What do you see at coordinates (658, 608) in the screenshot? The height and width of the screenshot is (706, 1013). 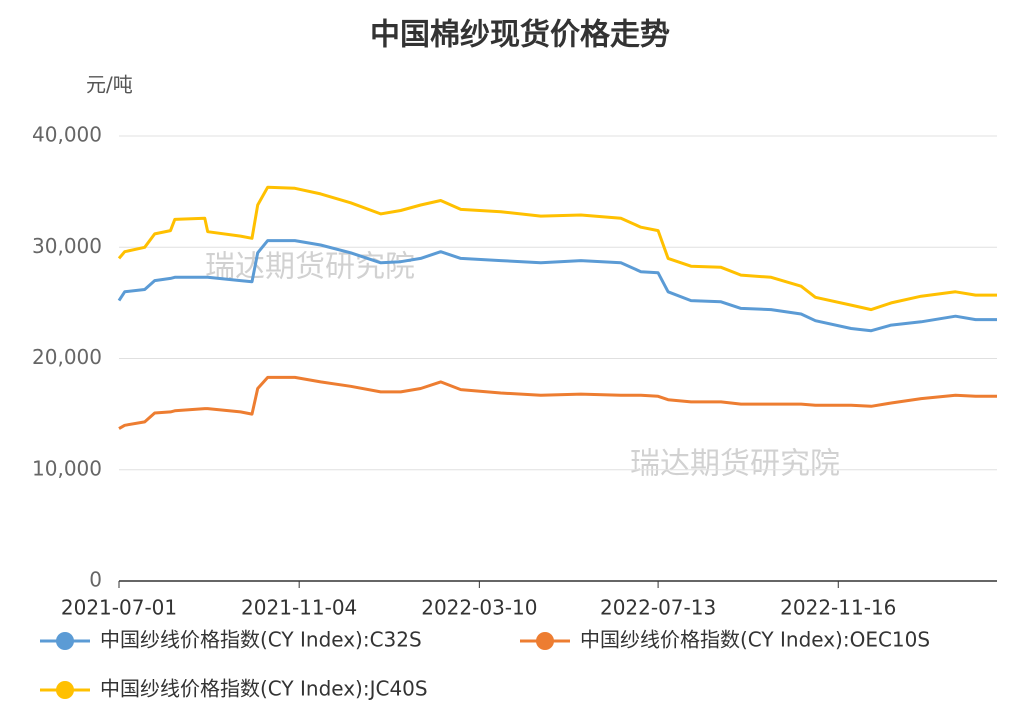 I see `x-tick-label: 2022-07-13` at bounding box center [658, 608].